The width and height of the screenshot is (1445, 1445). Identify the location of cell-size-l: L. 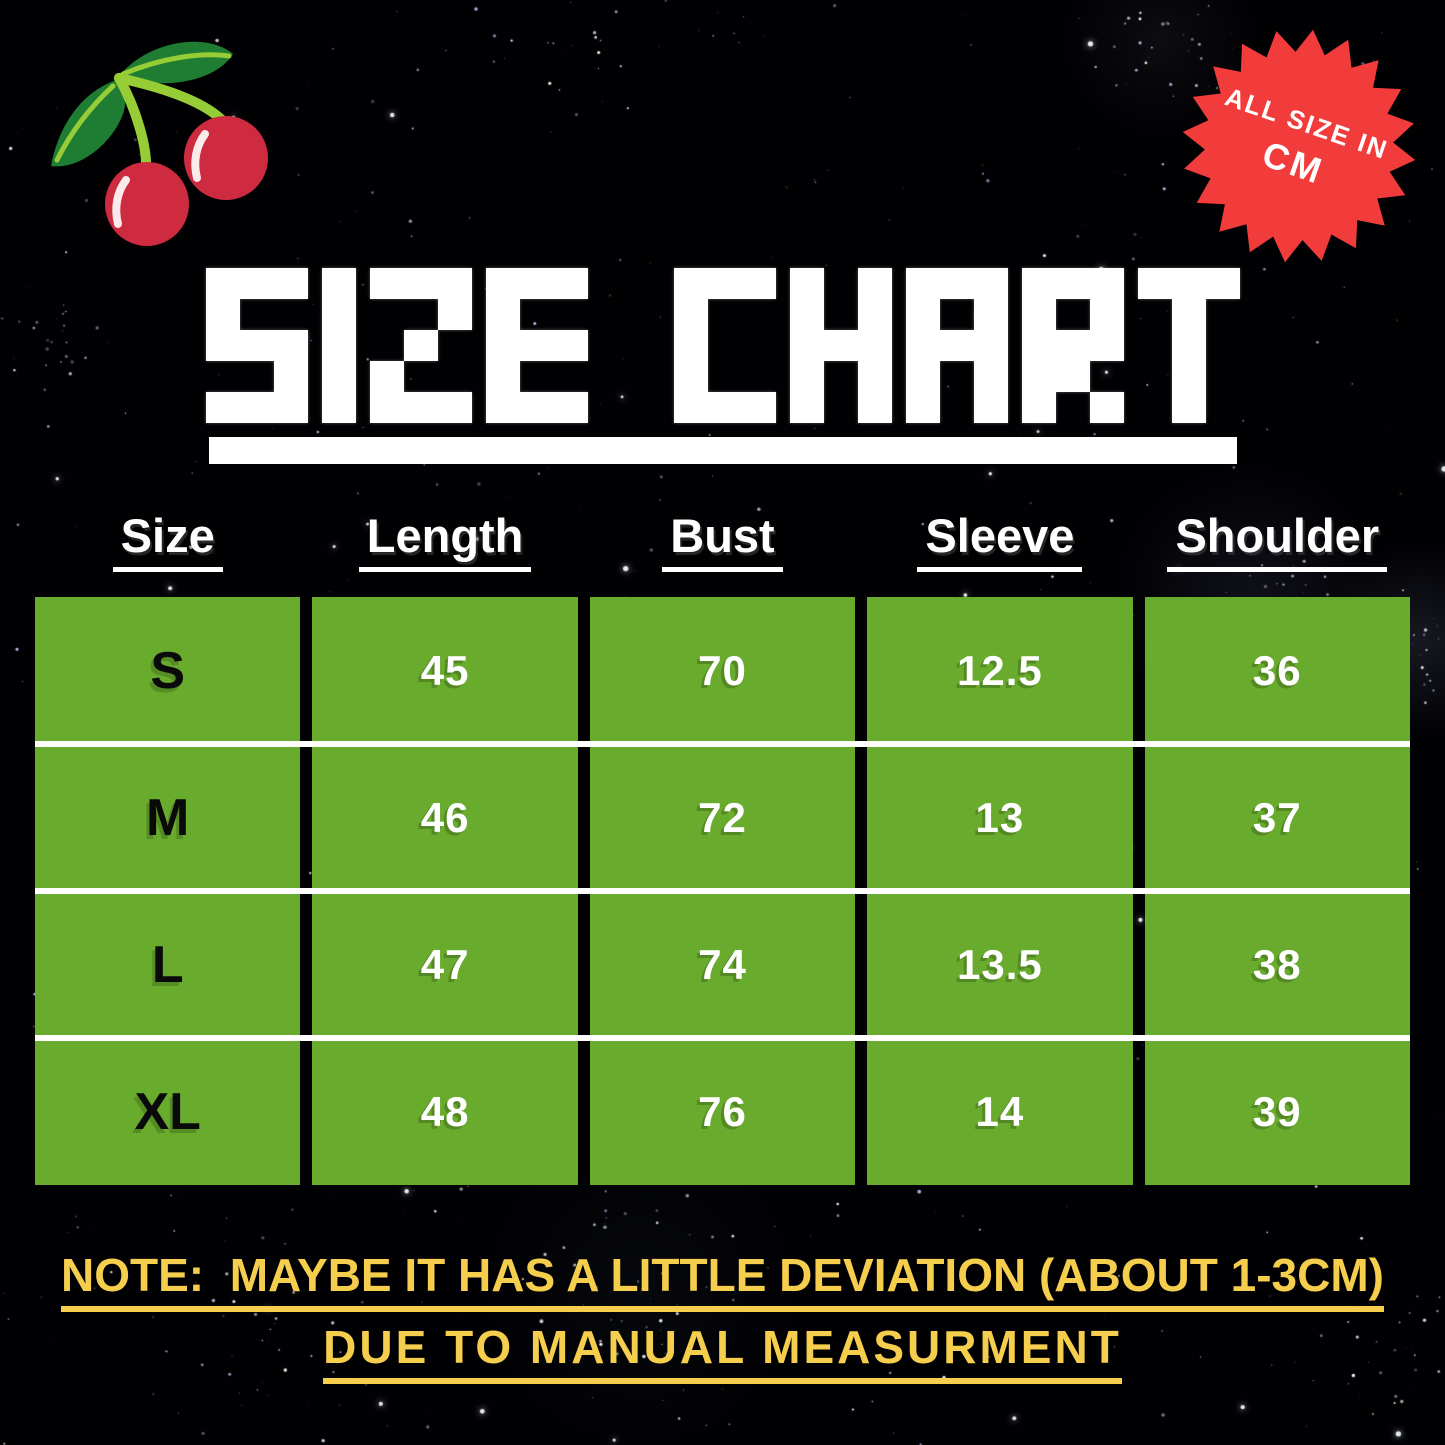
(168, 964).